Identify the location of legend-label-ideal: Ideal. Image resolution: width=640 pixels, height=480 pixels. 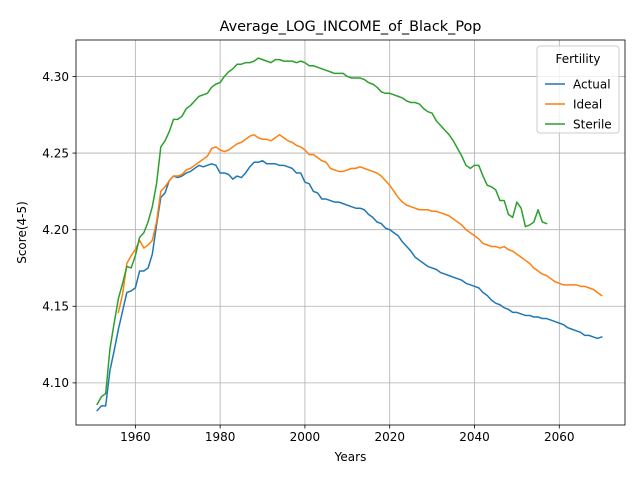
(587, 104).